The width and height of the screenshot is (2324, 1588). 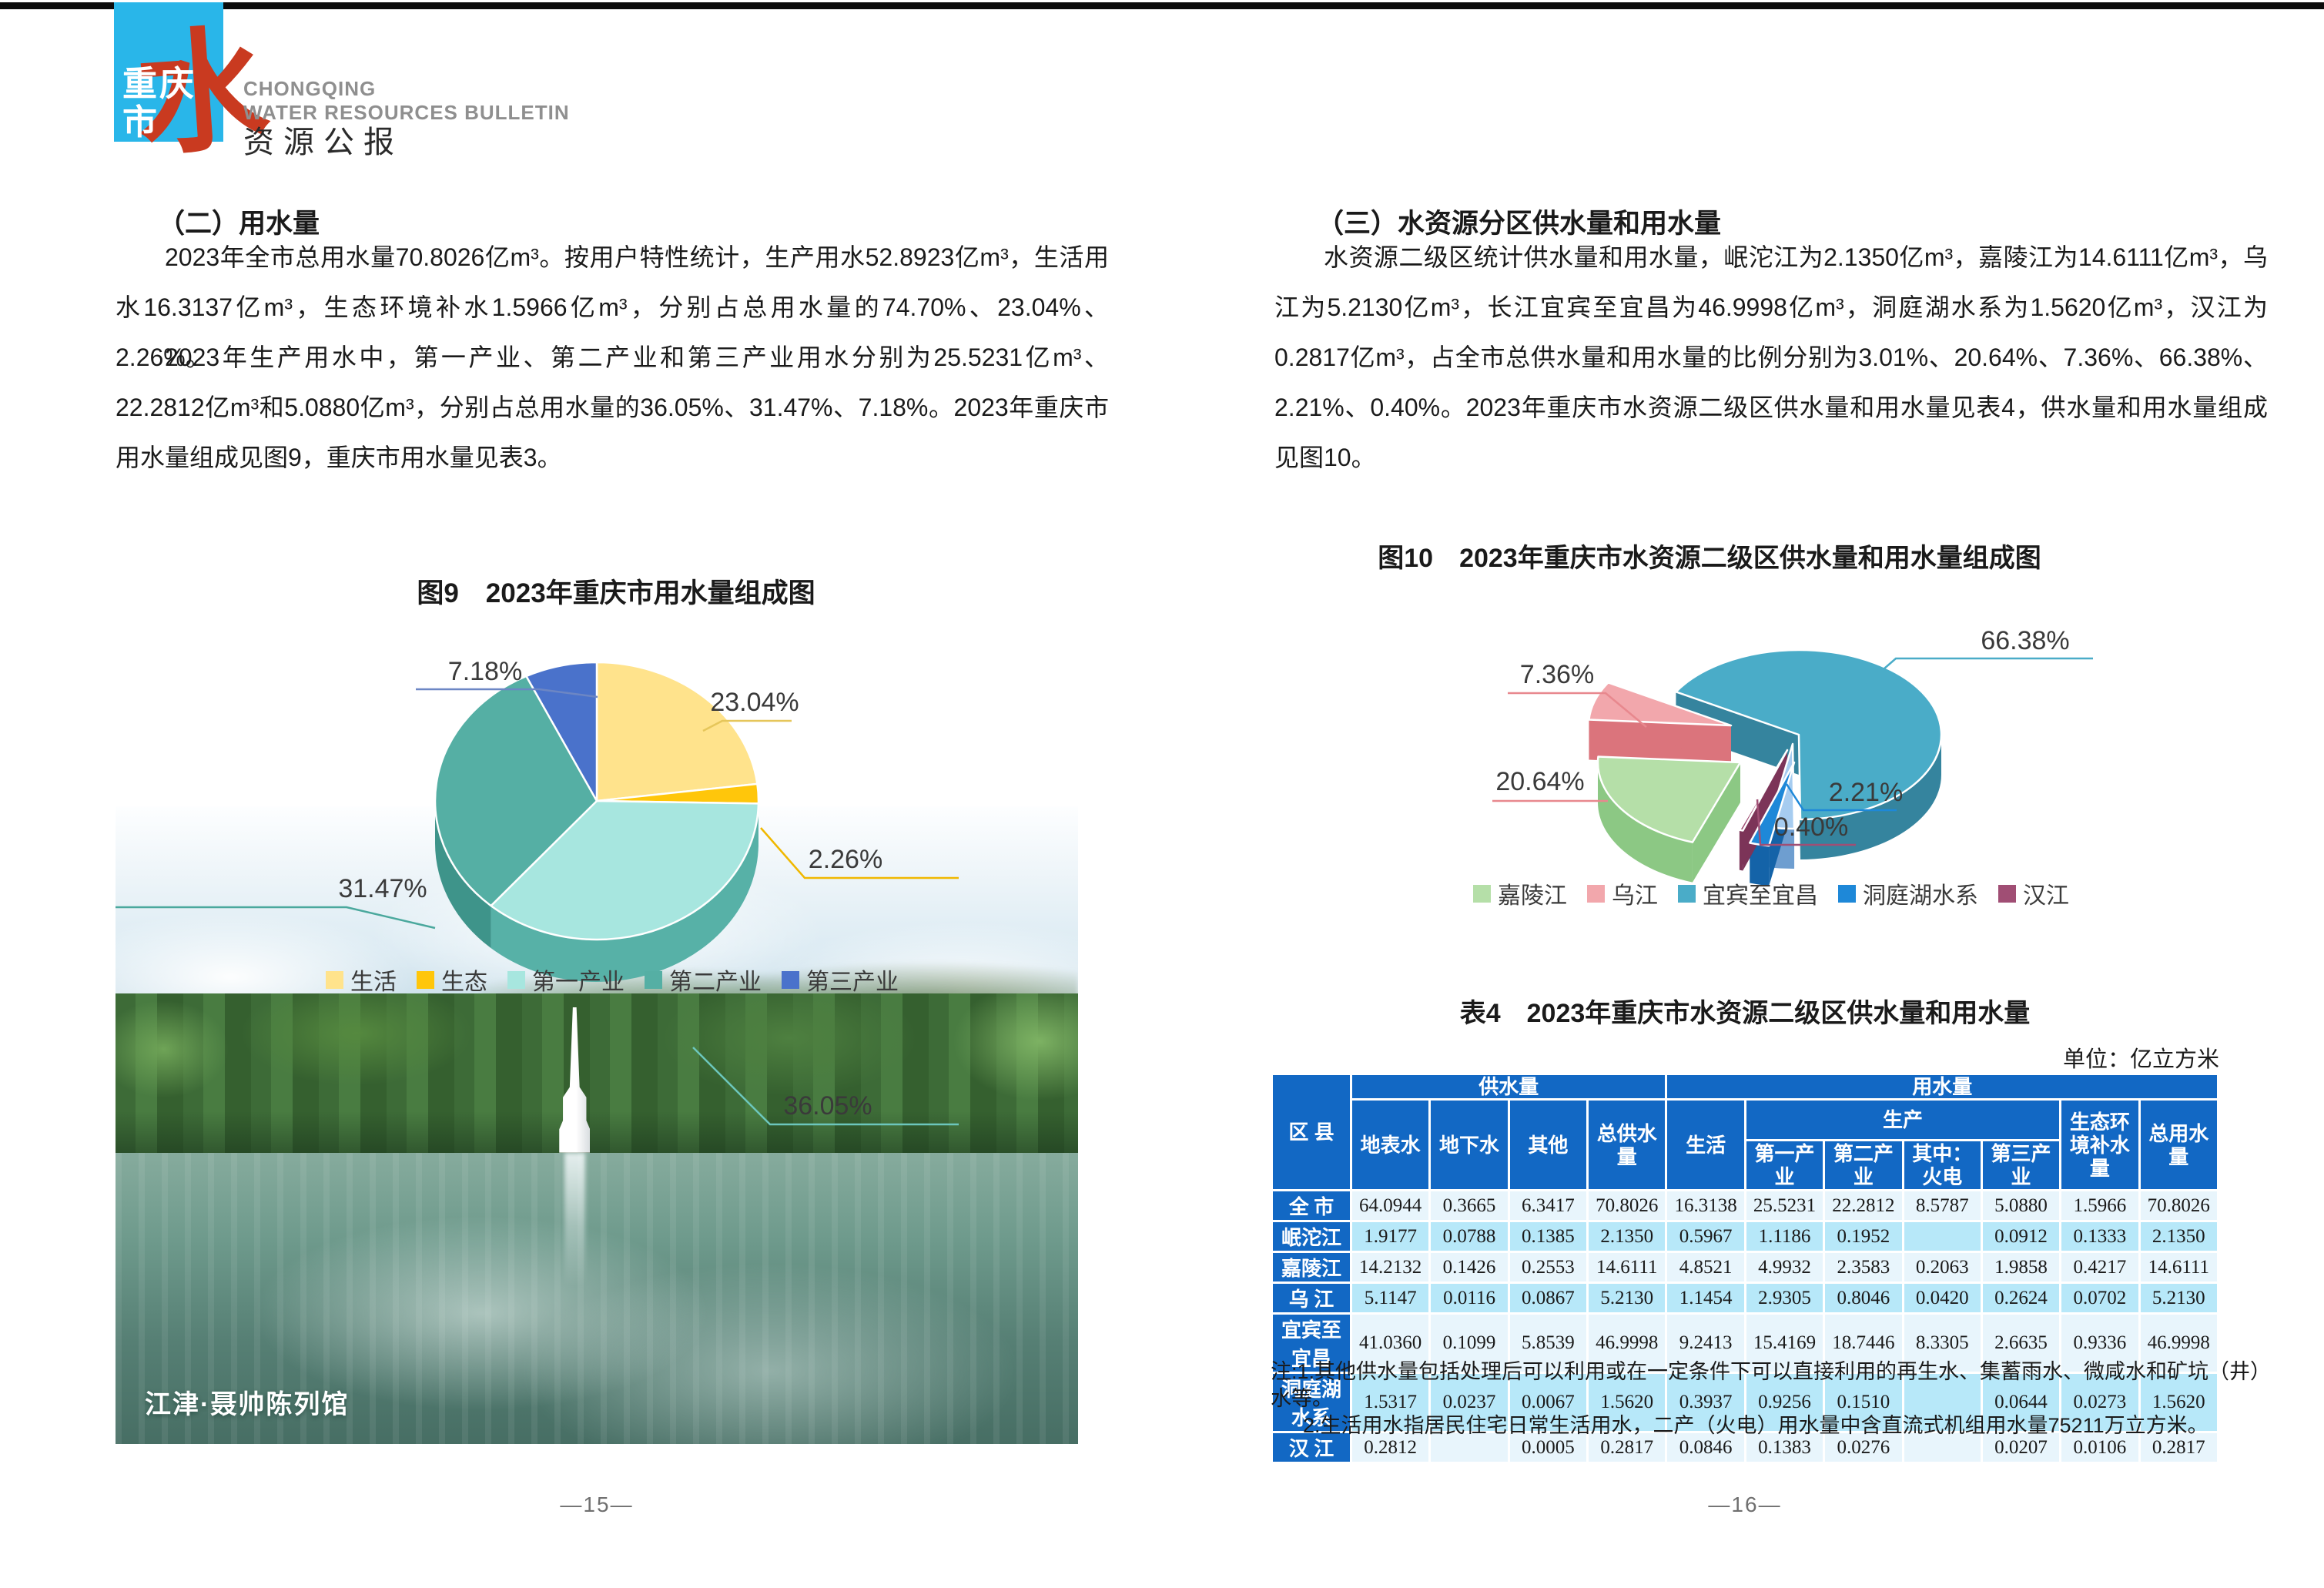 I want to click on table-cell: 0.1510, so click(x=1863, y=1402).